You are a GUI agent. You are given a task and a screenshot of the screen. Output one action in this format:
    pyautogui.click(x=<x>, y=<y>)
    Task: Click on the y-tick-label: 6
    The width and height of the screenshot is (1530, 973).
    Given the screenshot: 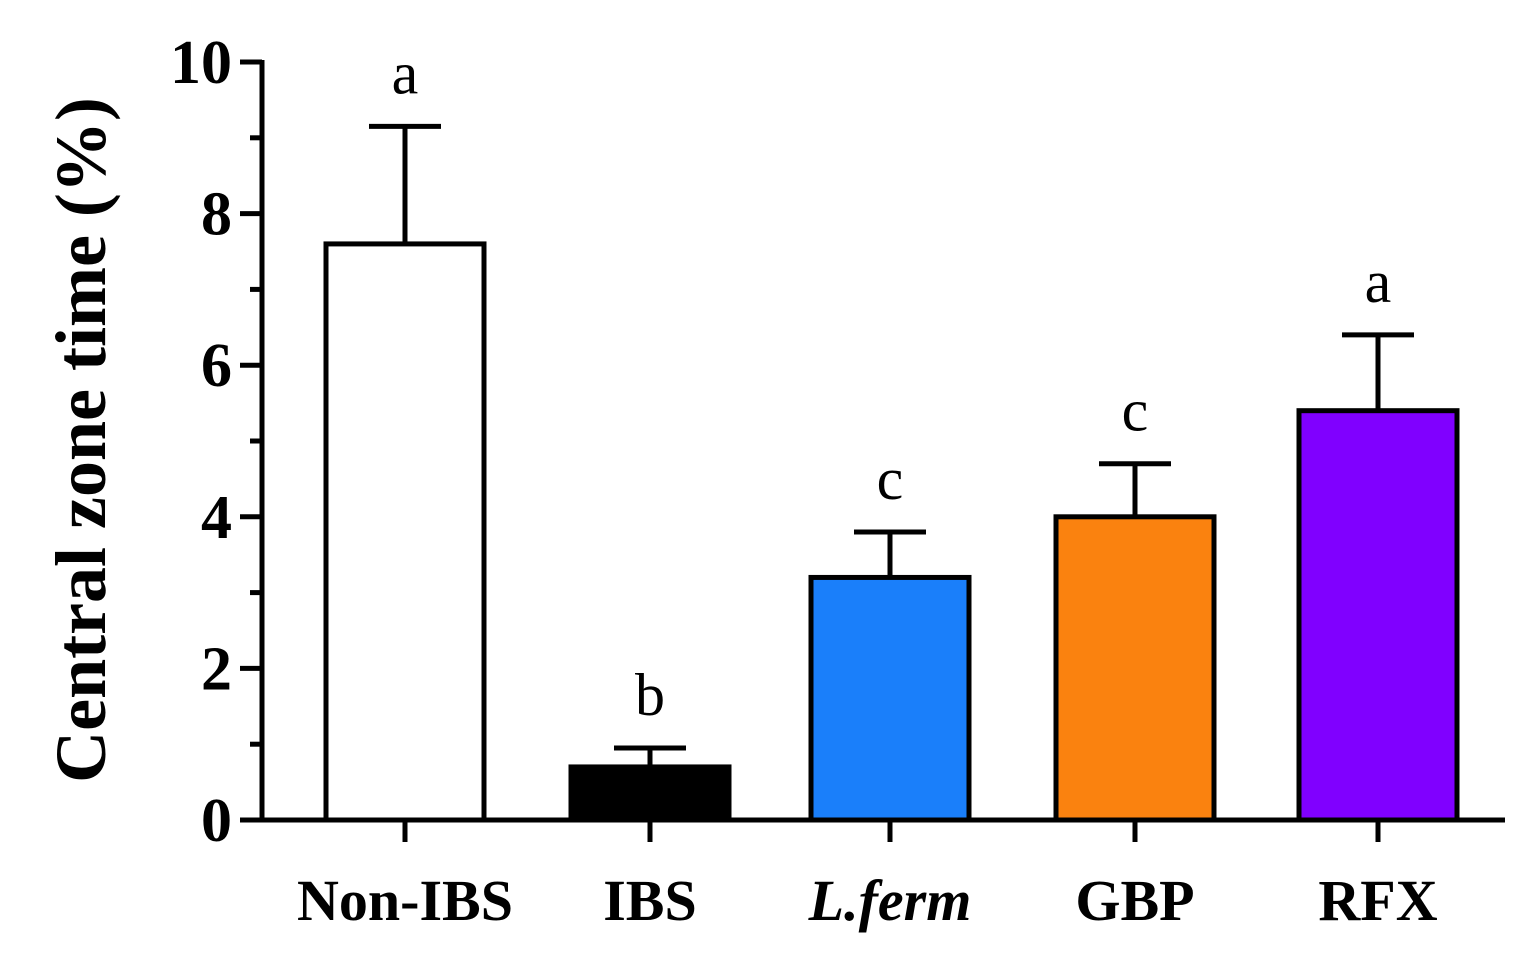 What is the action you would take?
    pyautogui.click(x=216, y=366)
    